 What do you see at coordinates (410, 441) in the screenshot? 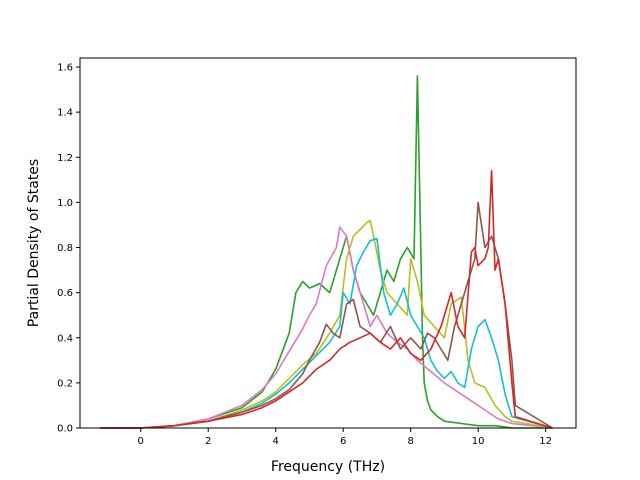
I see `x-tick-label: 8` at bounding box center [410, 441].